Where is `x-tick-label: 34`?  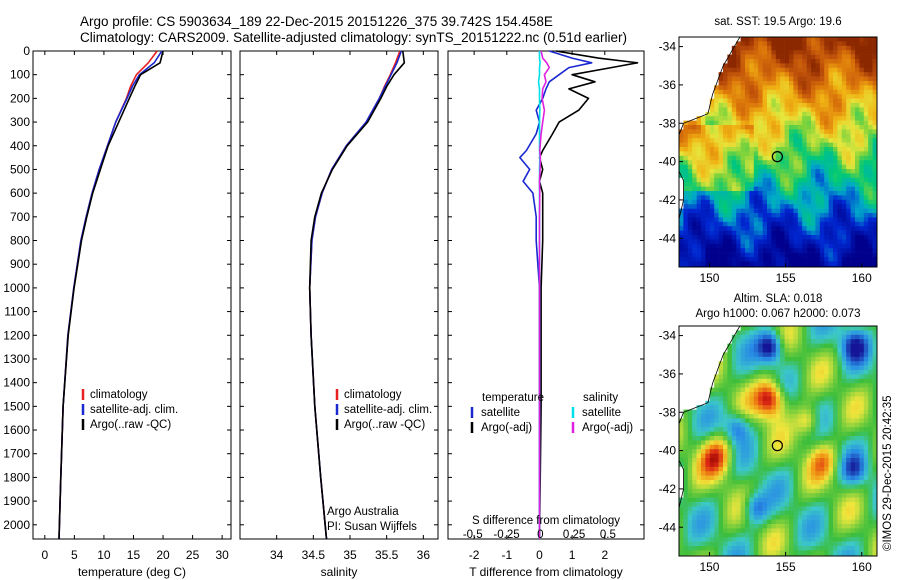
x-tick-label: 34 is located at coordinates (277, 555).